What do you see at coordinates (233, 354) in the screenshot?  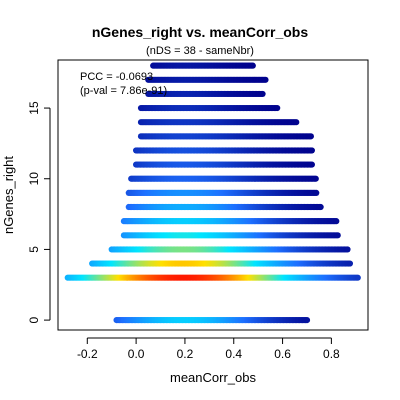 I see `x-tick-label: 0.4` at bounding box center [233, 354].